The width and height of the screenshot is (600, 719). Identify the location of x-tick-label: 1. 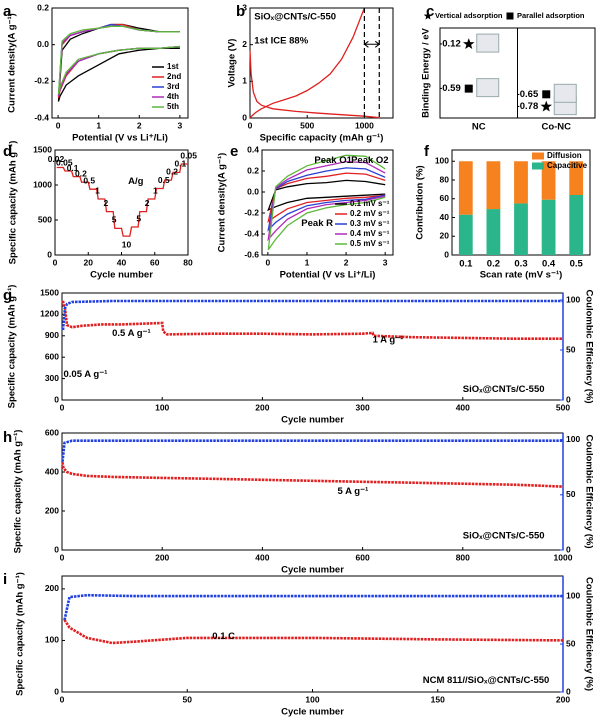
(307, 262).